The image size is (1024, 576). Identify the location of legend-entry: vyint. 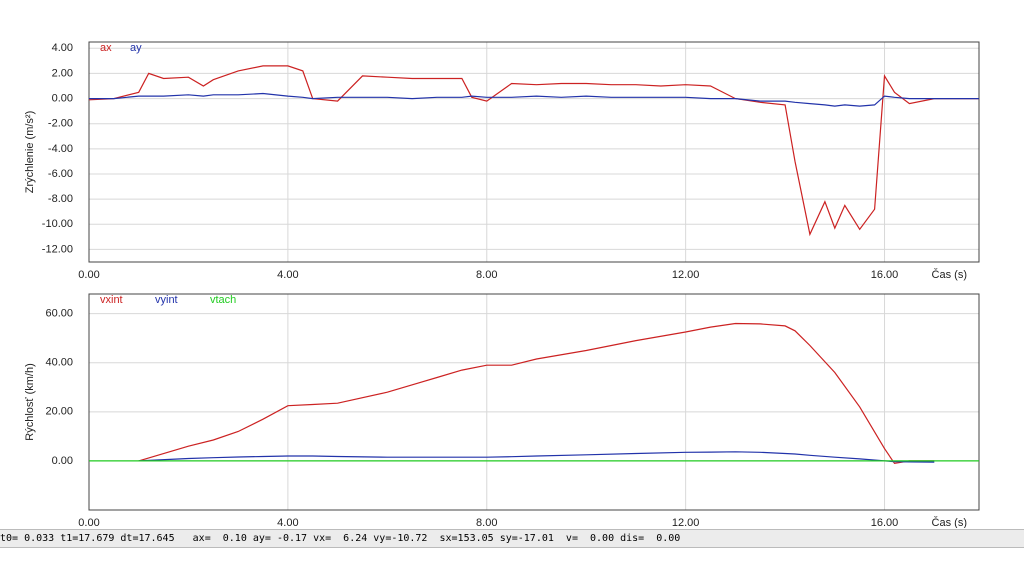
(166, 300).